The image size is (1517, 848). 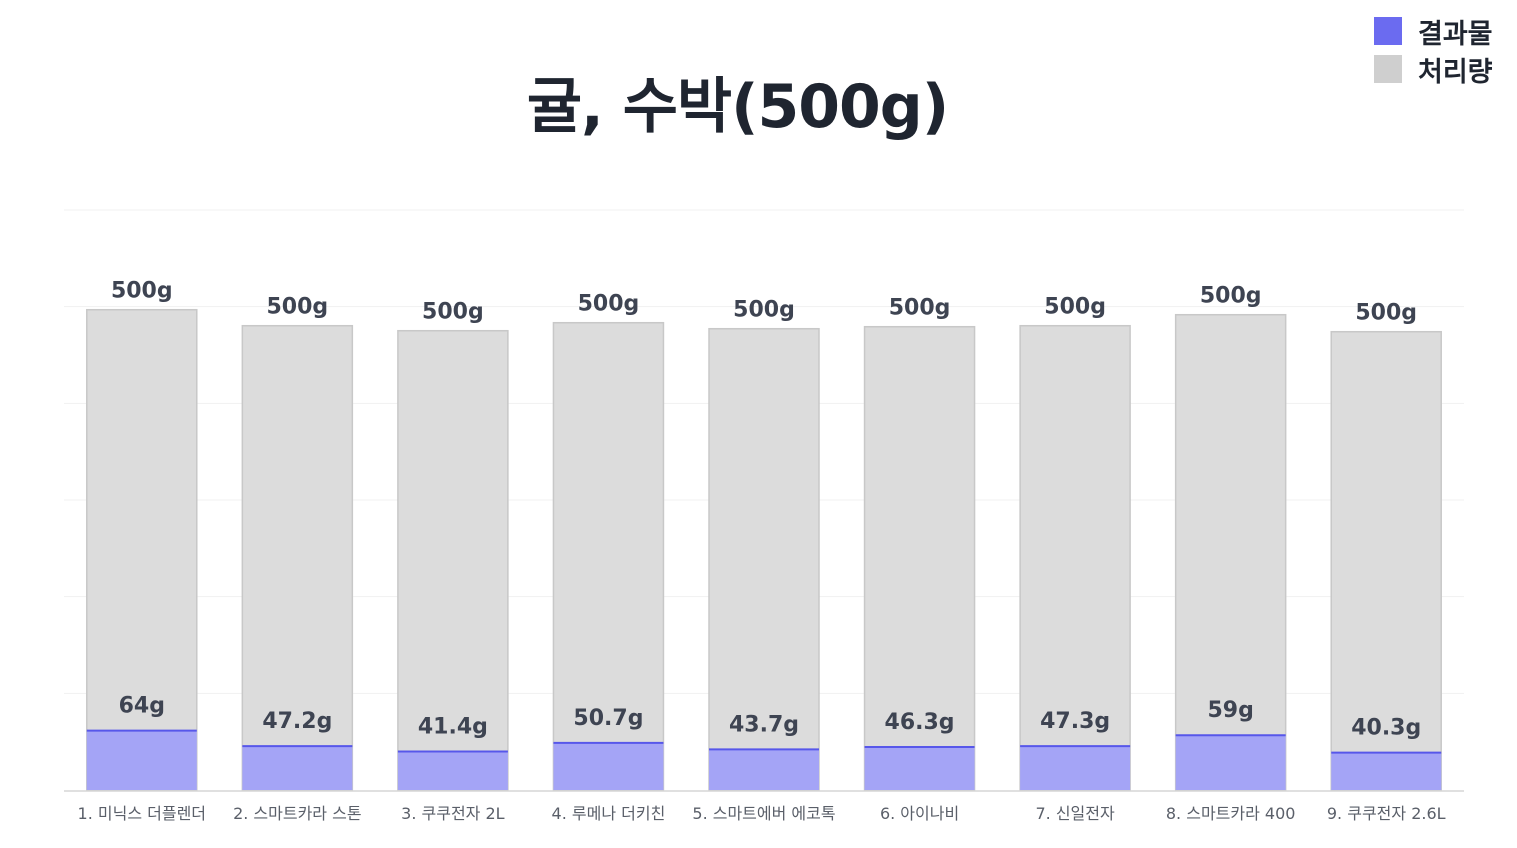 What do you see at coordinates (920, 722) in the screenshot?
I see `value-label-result: 46.3g` at bounding box center [920, 722].